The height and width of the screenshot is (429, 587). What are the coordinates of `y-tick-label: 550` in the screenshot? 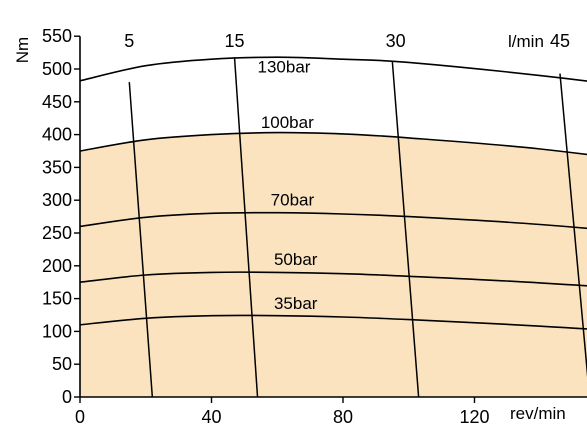 It's located at (57, 36).